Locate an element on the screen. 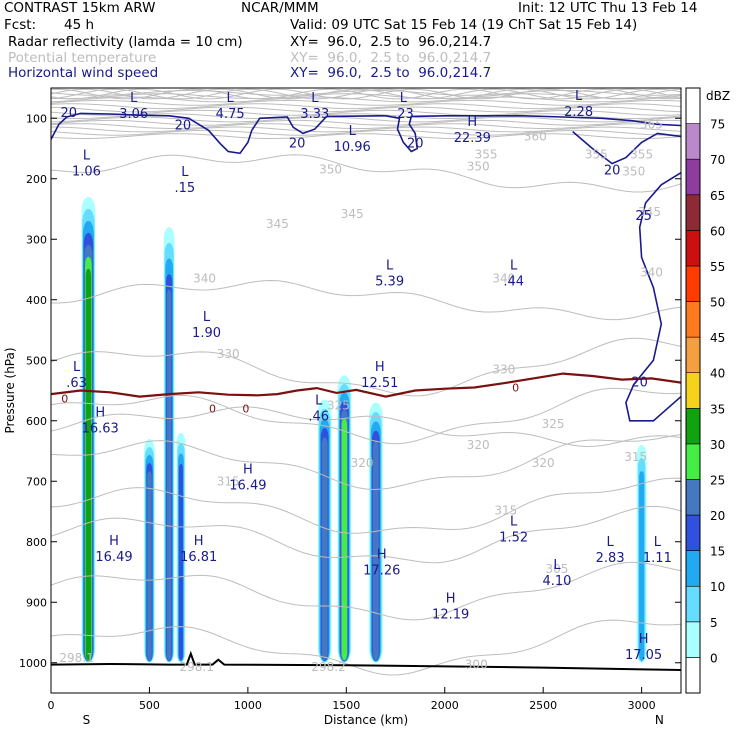 This screenshot has width=740, height=740. y-tick-label: 700 is located at coordinates (36, 481).